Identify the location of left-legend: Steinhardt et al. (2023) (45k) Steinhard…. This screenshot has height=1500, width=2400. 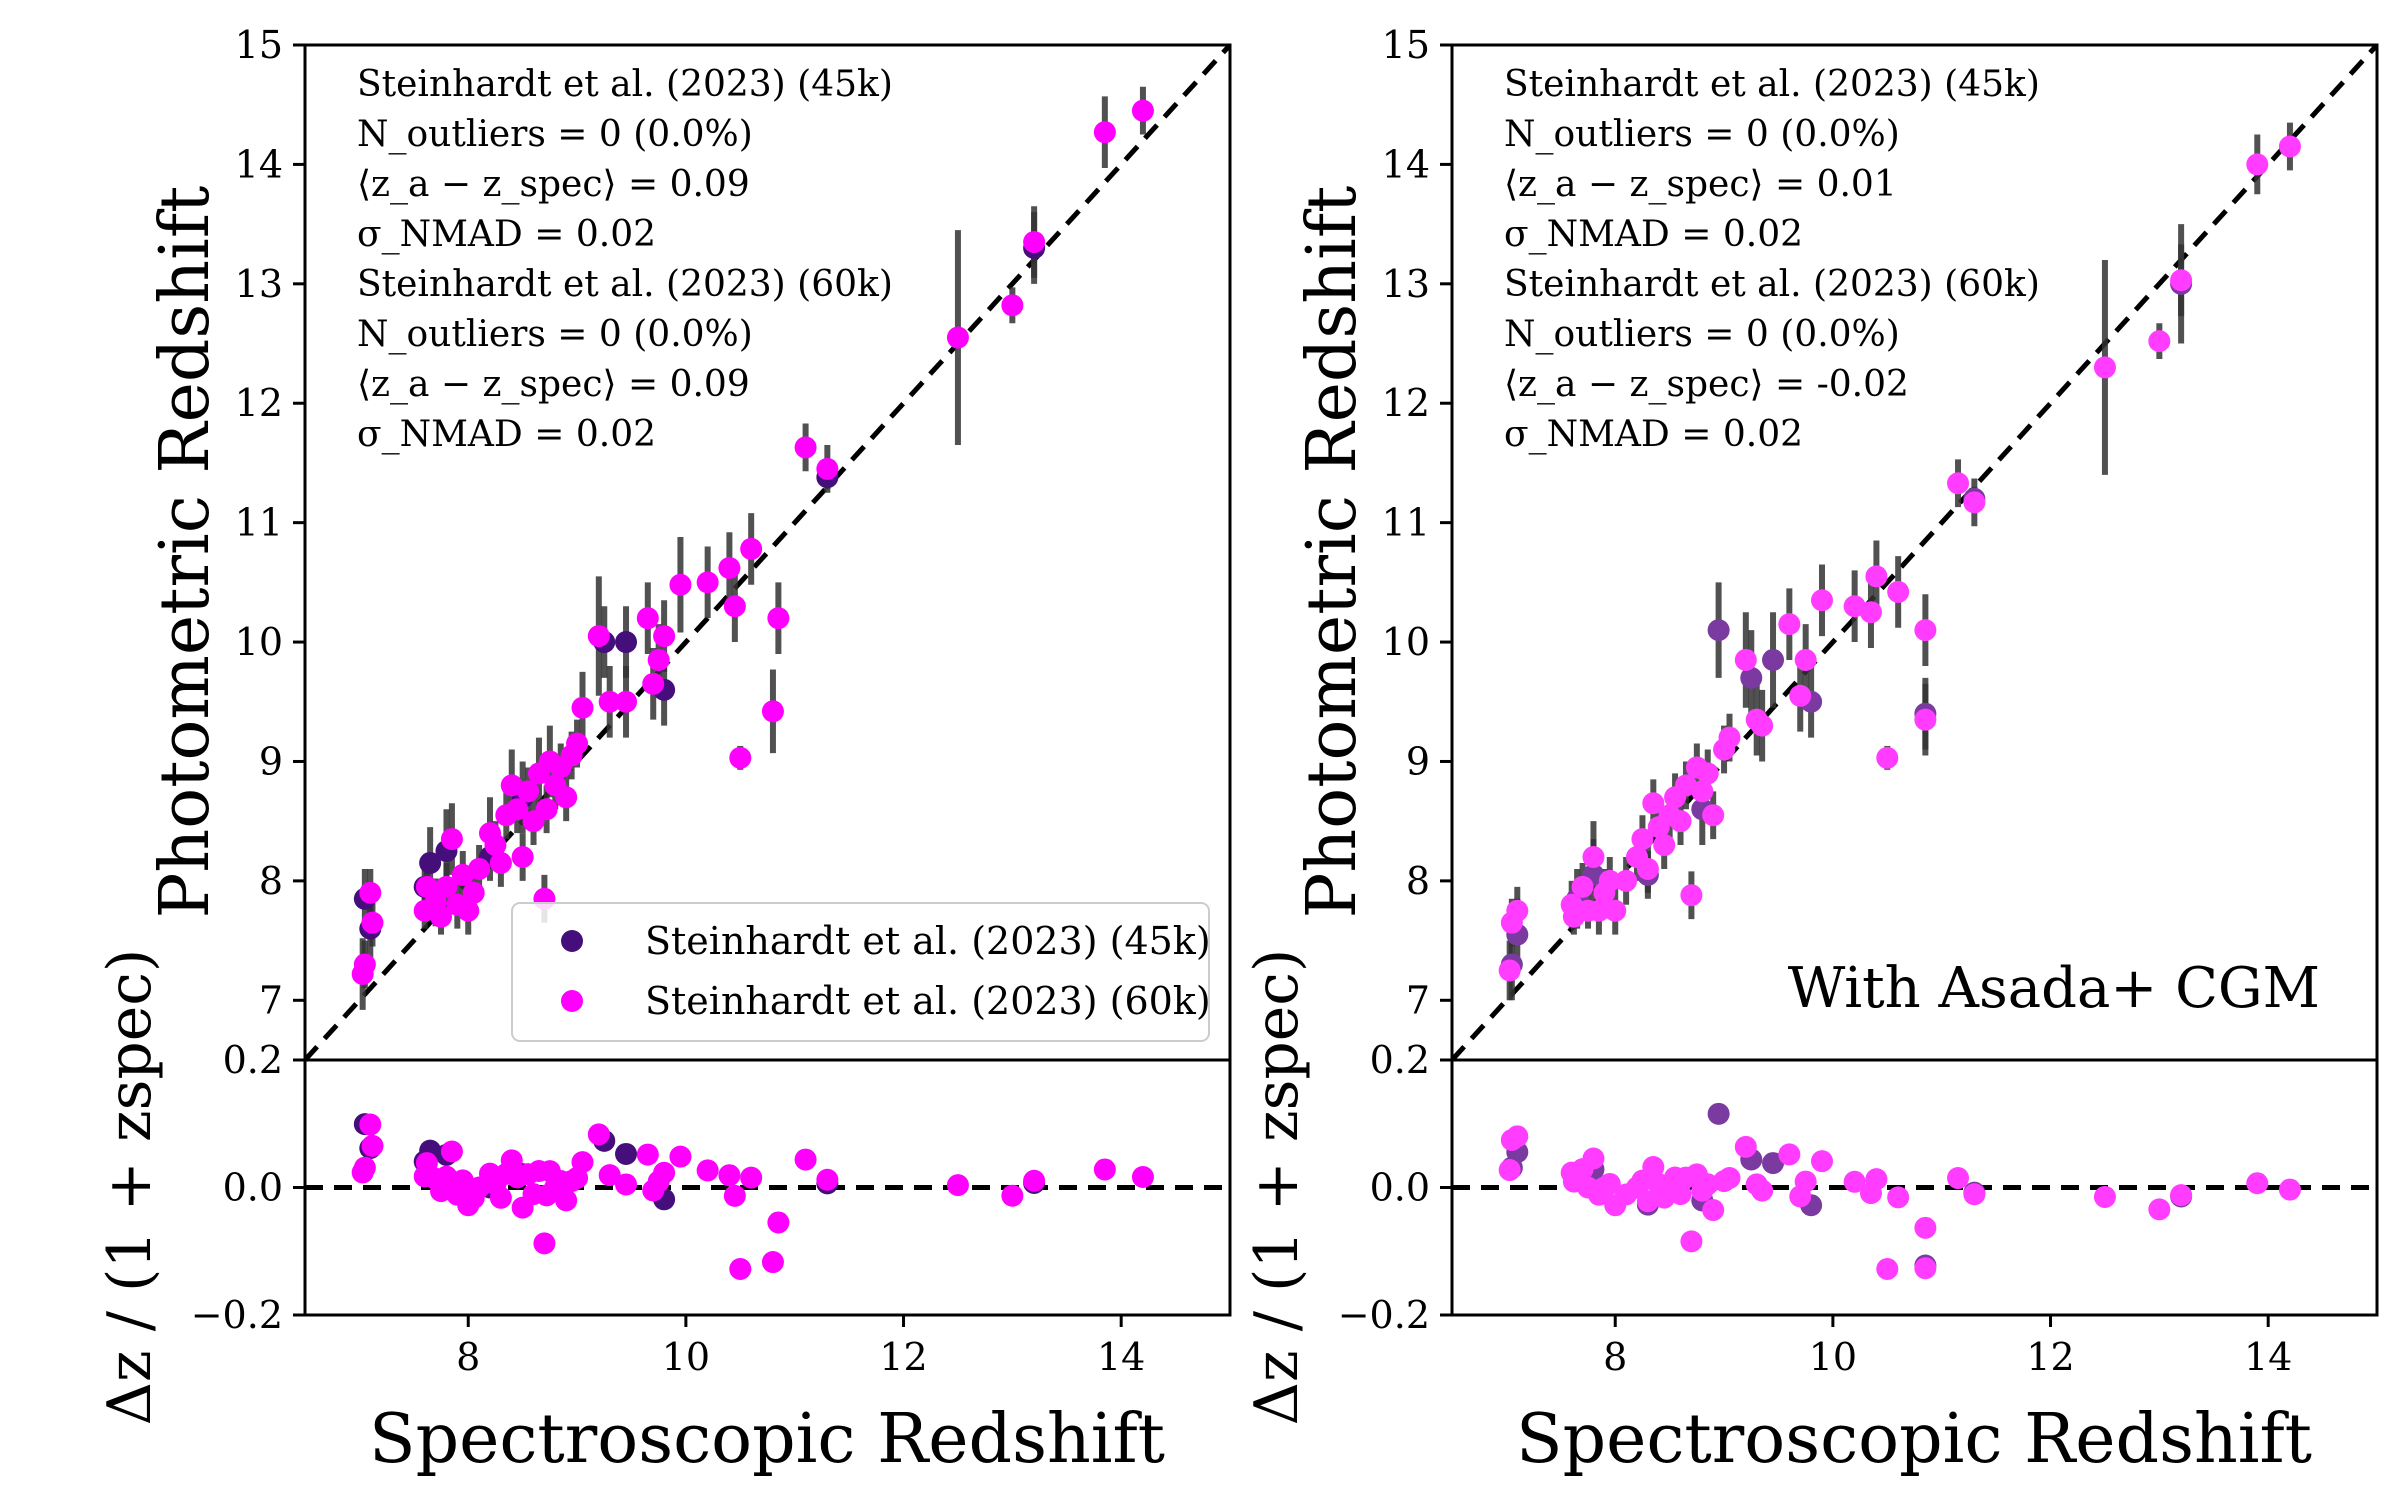
(861, 972).